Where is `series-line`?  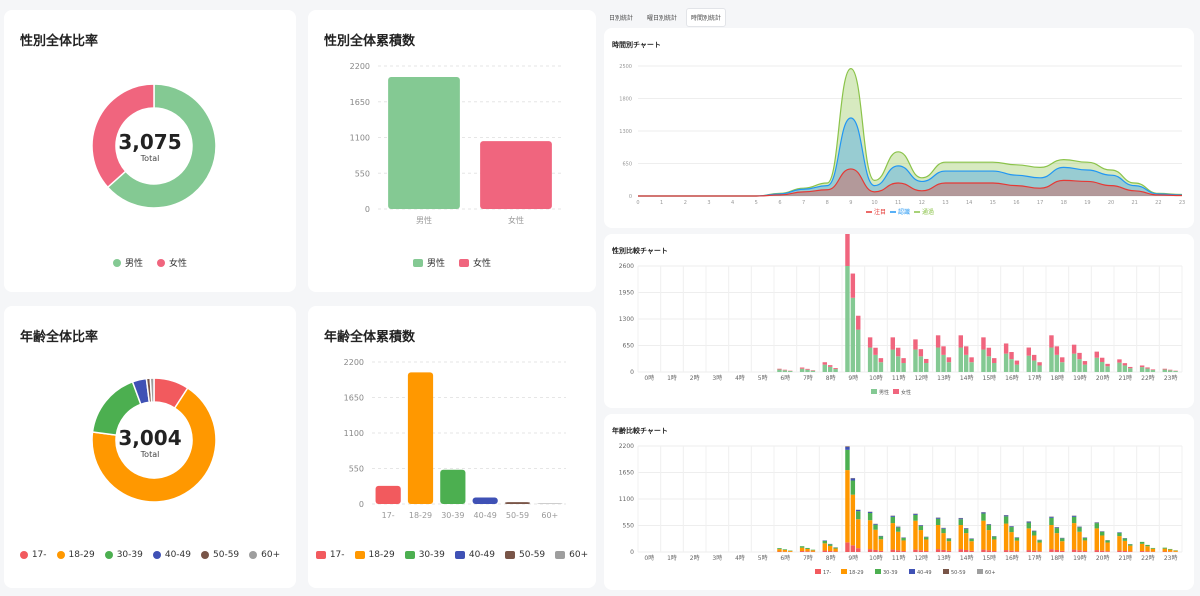 series-line is located at coordinates (910, 182).